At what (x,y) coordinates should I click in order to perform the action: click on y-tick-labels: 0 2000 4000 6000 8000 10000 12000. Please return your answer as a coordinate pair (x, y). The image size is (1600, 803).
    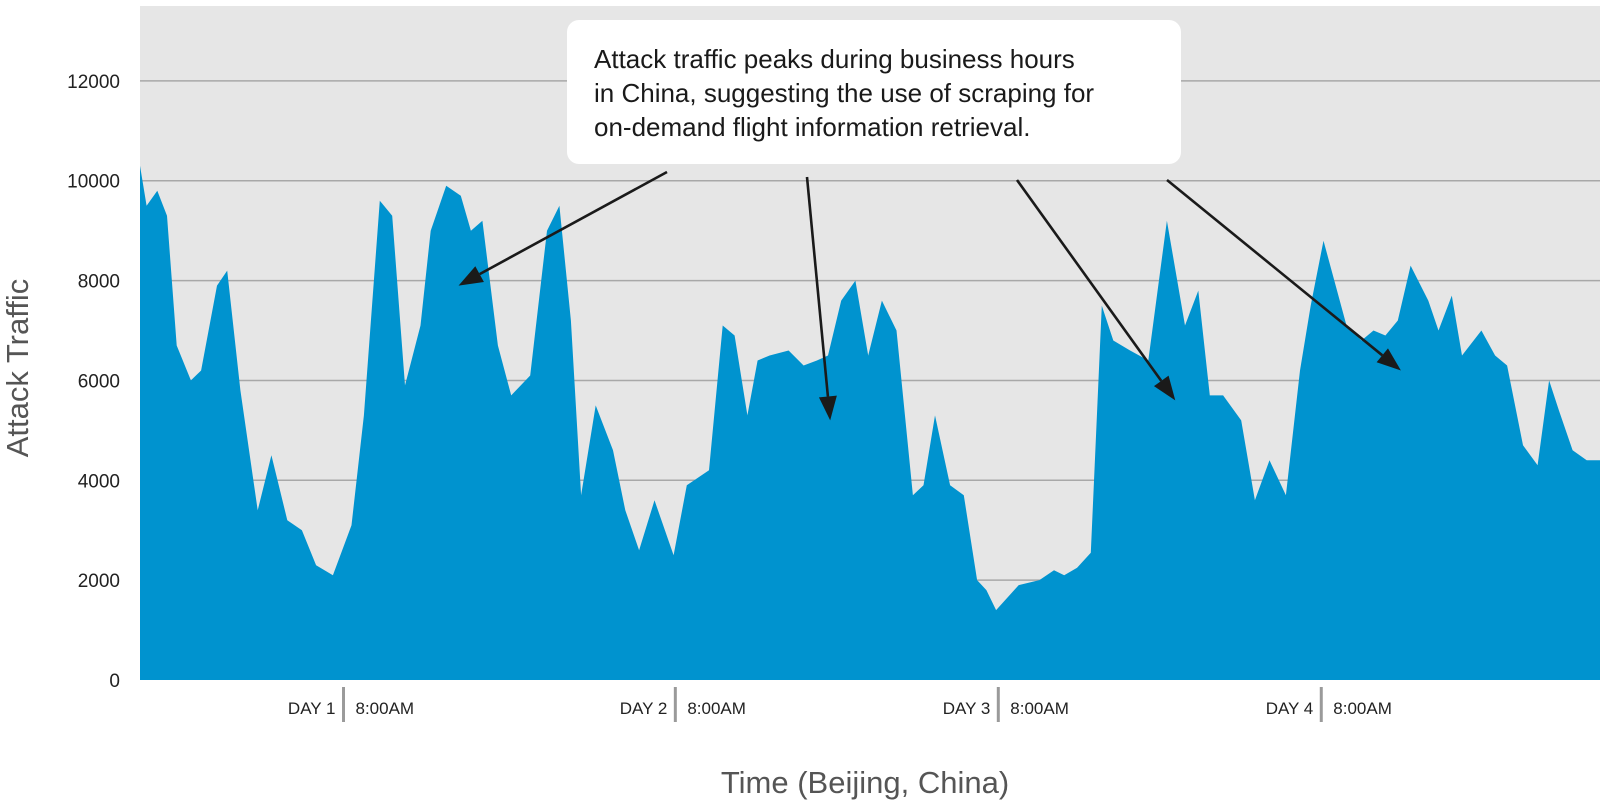
    Looking at the image, I should click on (93, 382).